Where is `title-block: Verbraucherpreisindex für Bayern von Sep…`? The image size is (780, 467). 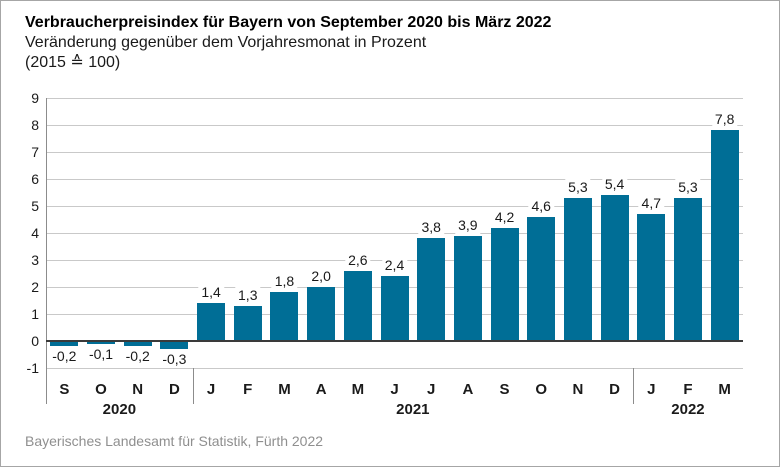 title-block: Verbraucherpreisindex für Bayern von Sep… is located at coordinates (288, 43).